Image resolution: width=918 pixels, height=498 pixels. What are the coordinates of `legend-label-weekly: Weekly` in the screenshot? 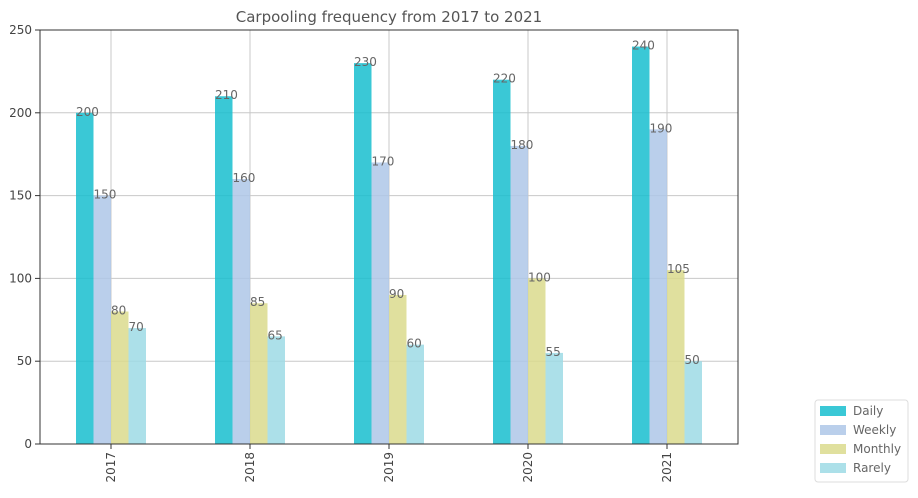 It's located at (874, 430).